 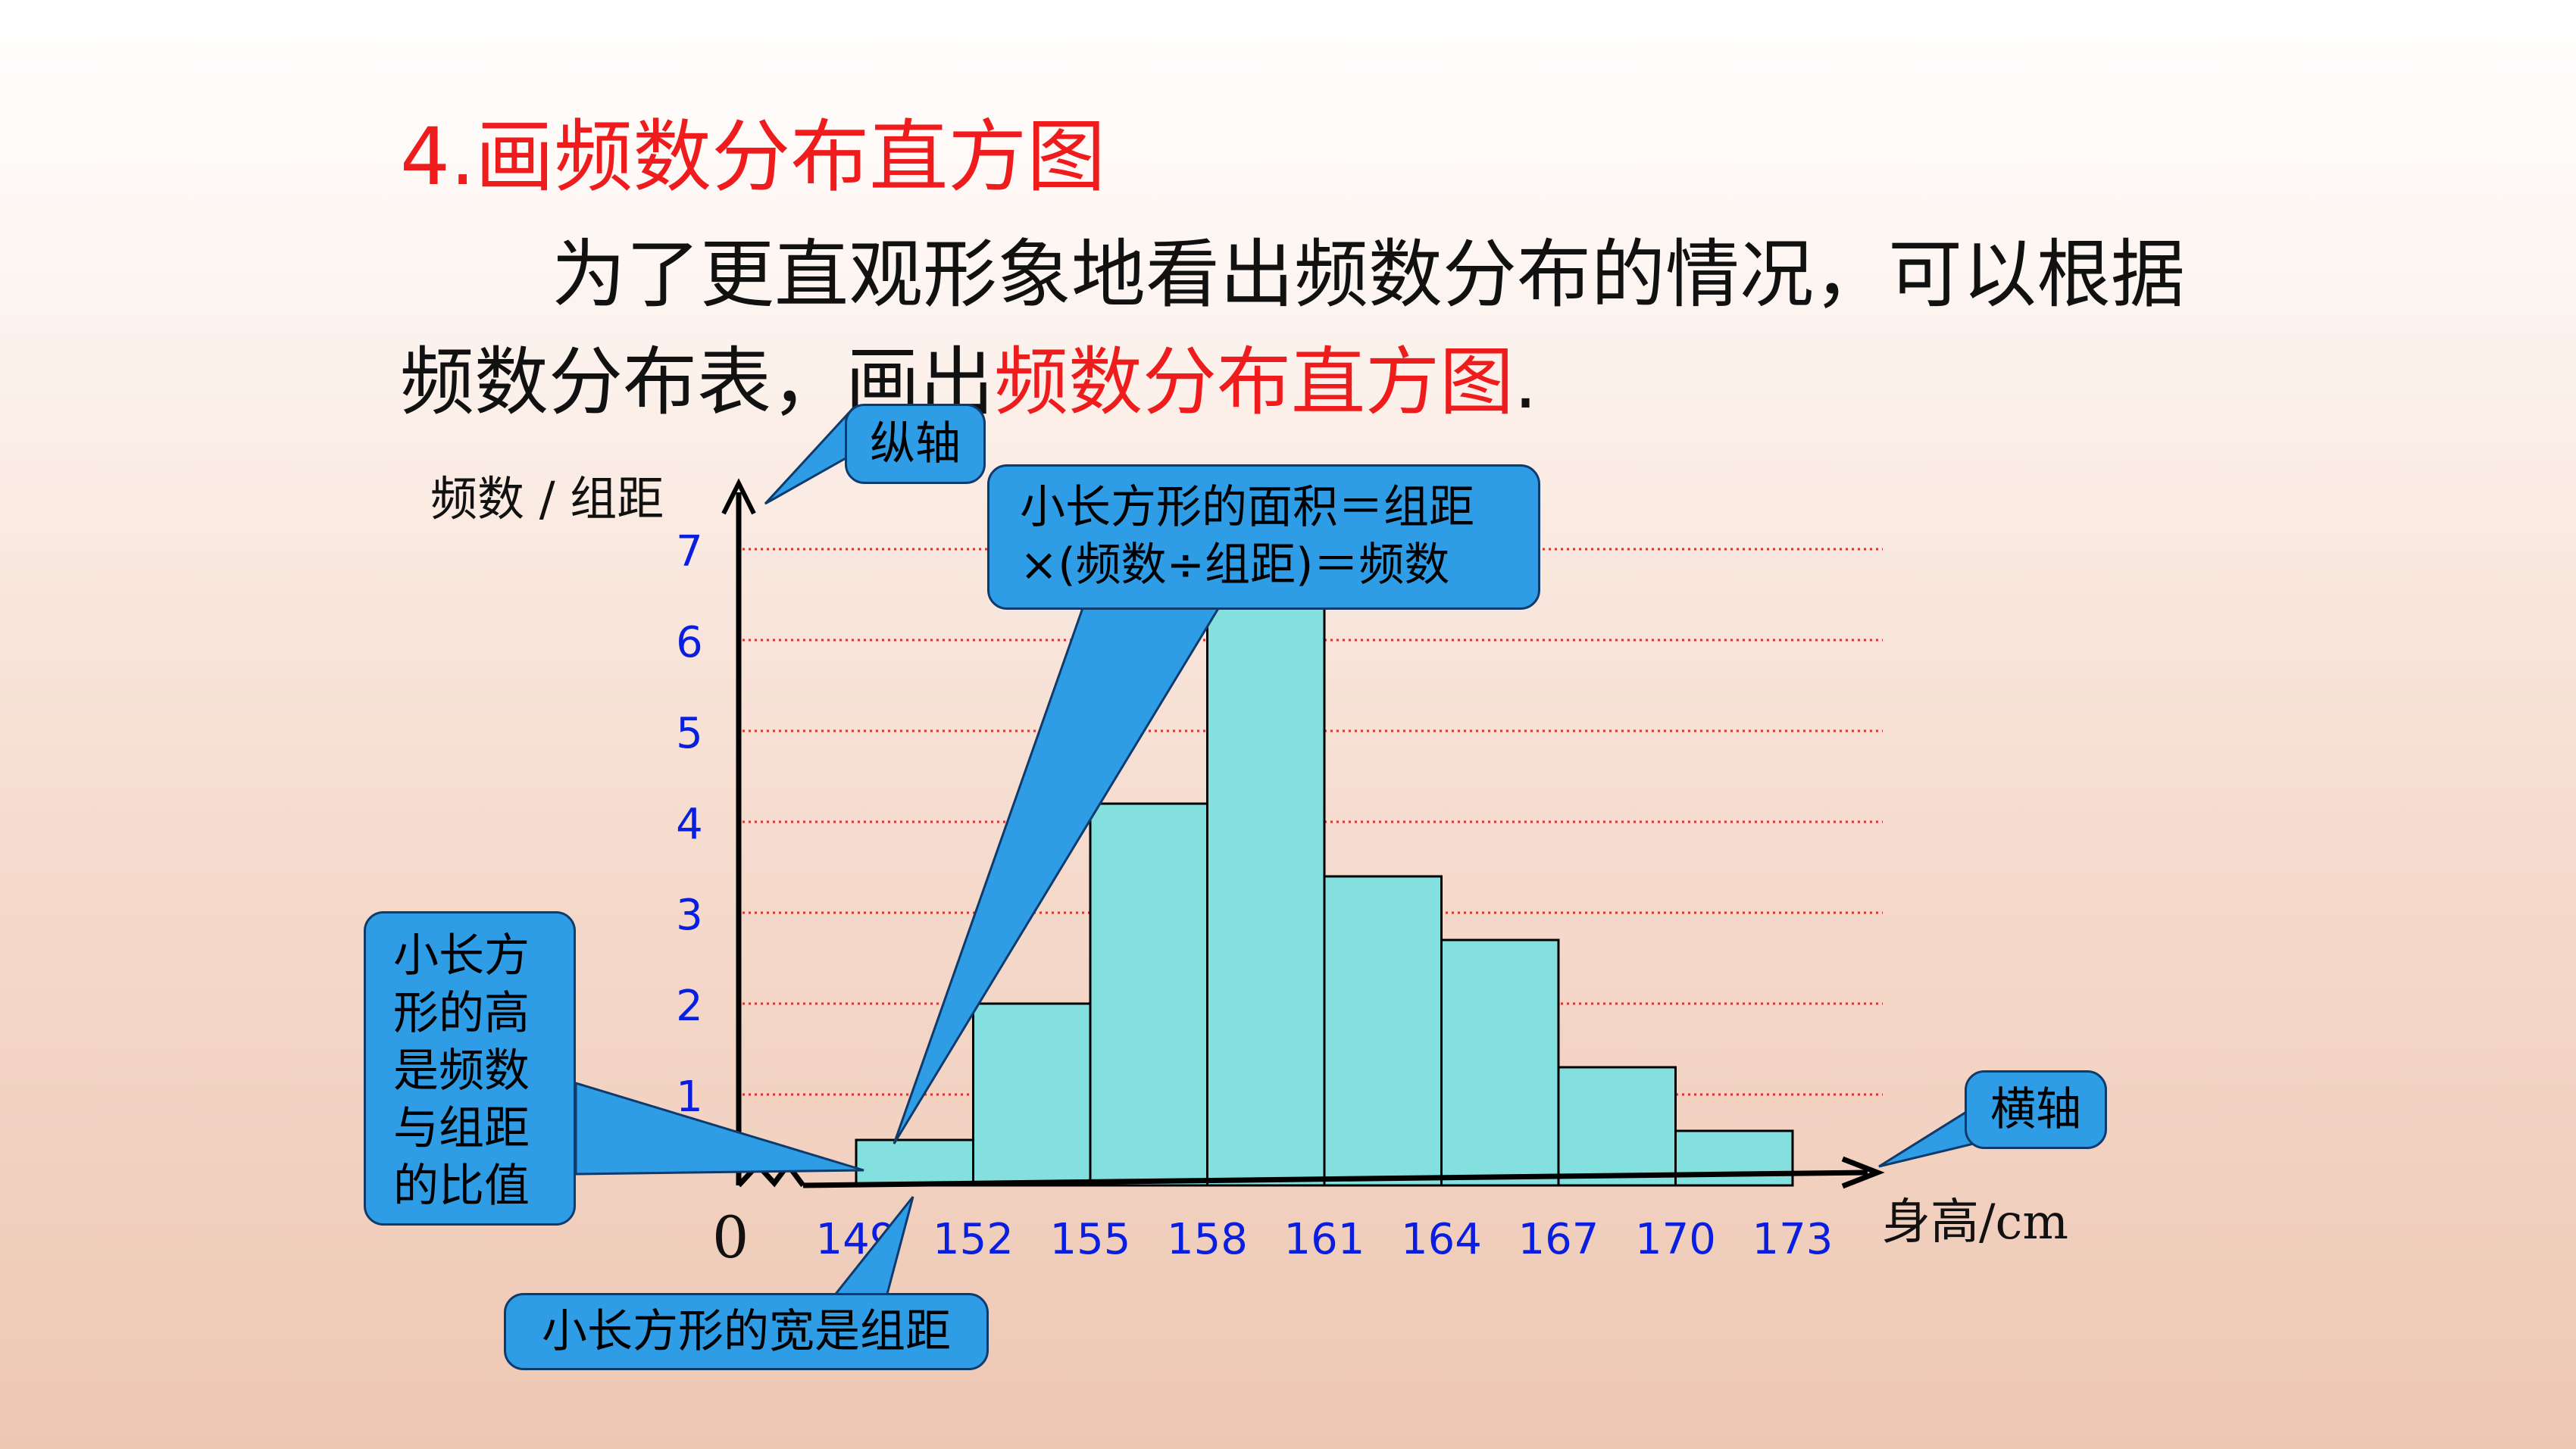 What do you see at coordinates (1863, 1172) in the screenshot?
I see `x-axis-arrow-icon` at bounding box center [1863, 1172].